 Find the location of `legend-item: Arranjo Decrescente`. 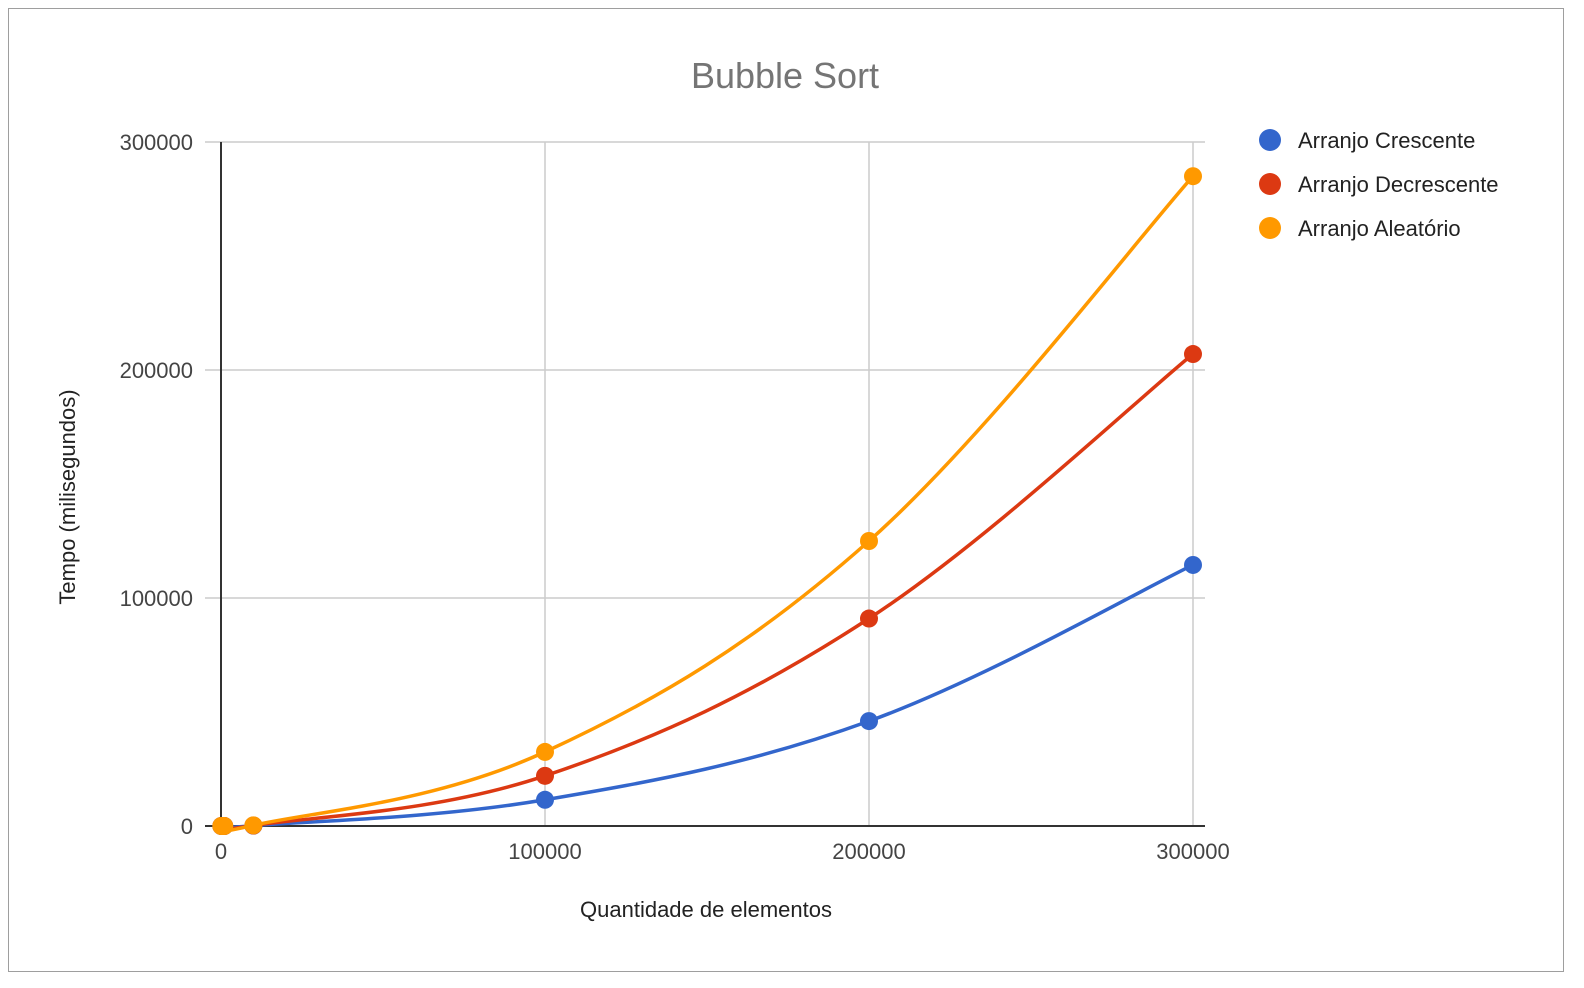

legend-item: Arranjo Decrescente is located at coordinates (1379, 184).